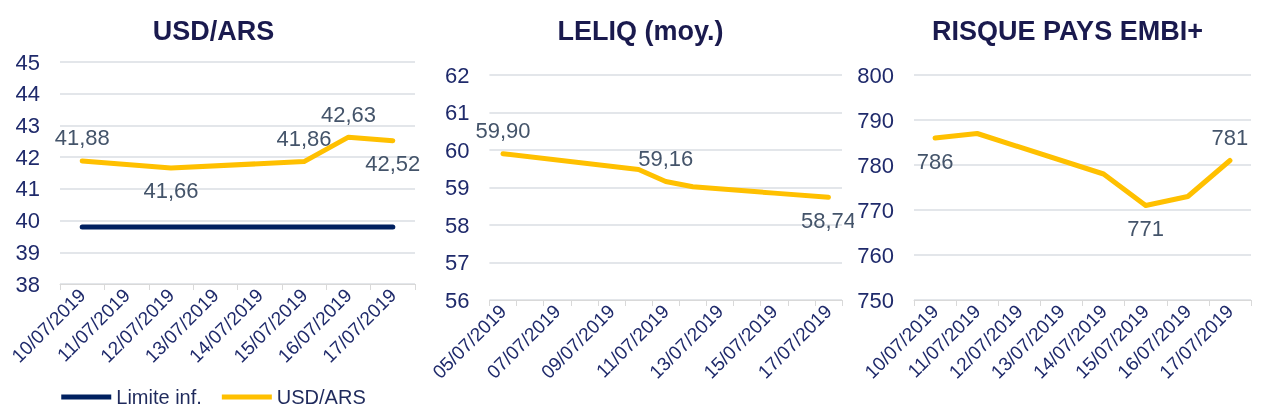  I want to click on legend-label: Limite inf., so click(159, 397).